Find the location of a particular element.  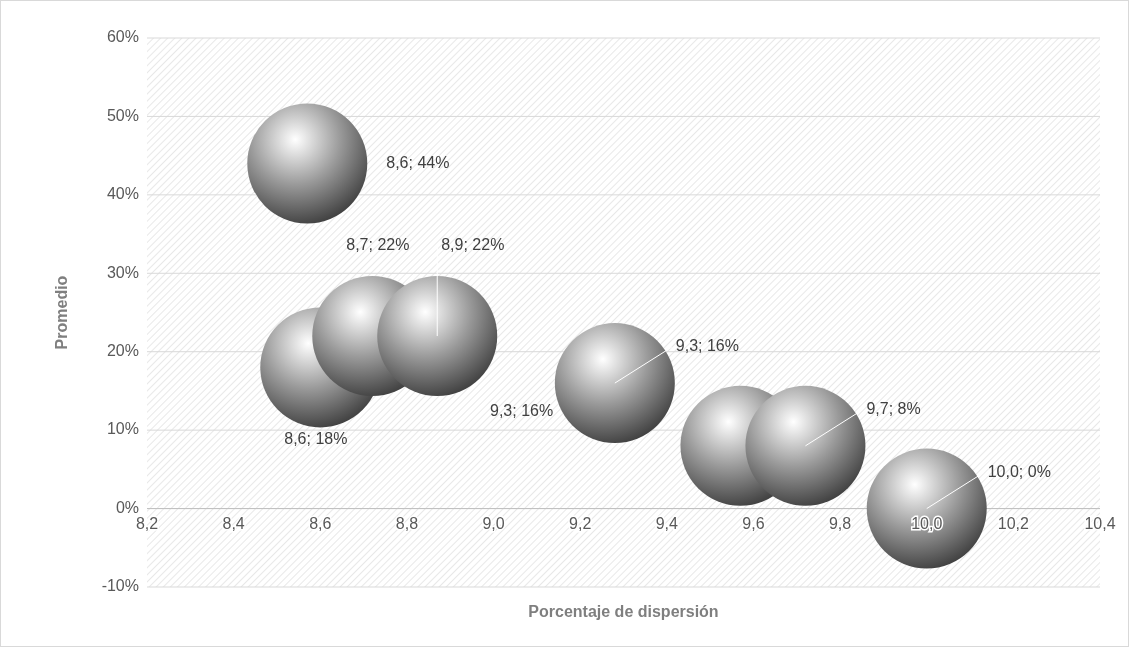

y-tick-label: 20% is located at coordinates (122, 350).